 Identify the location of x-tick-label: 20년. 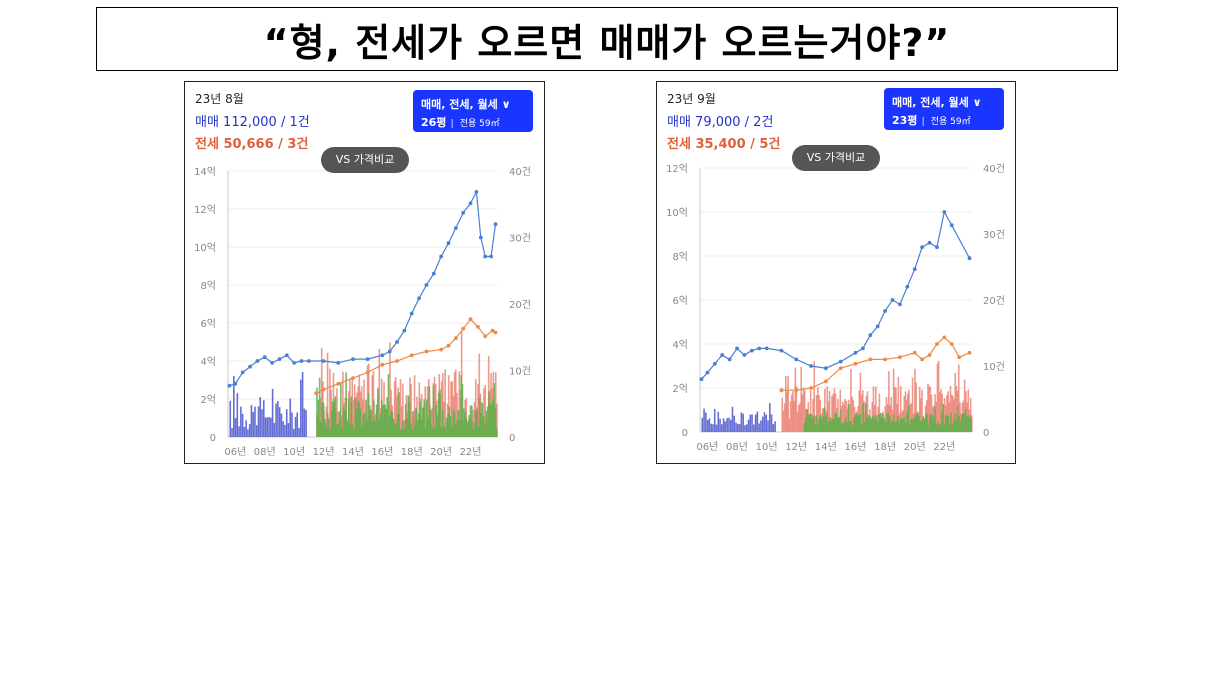
(915, 447).